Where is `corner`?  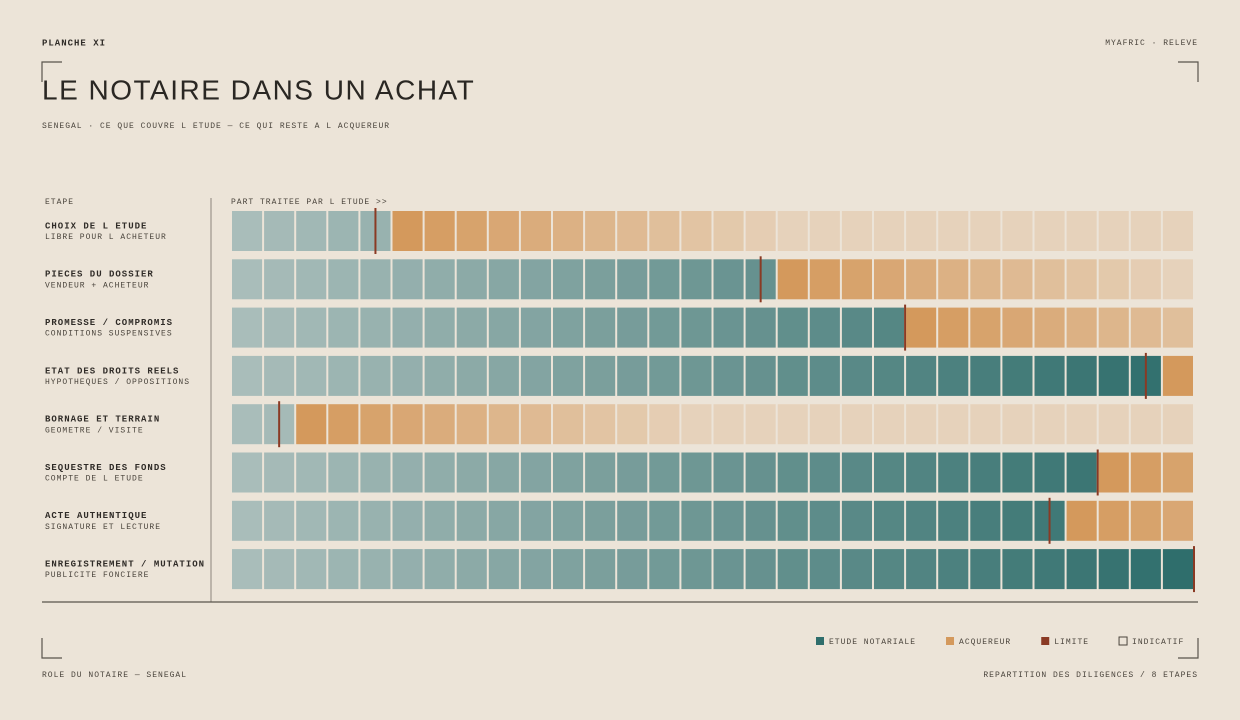
corner is located at coordinates (51, 71).